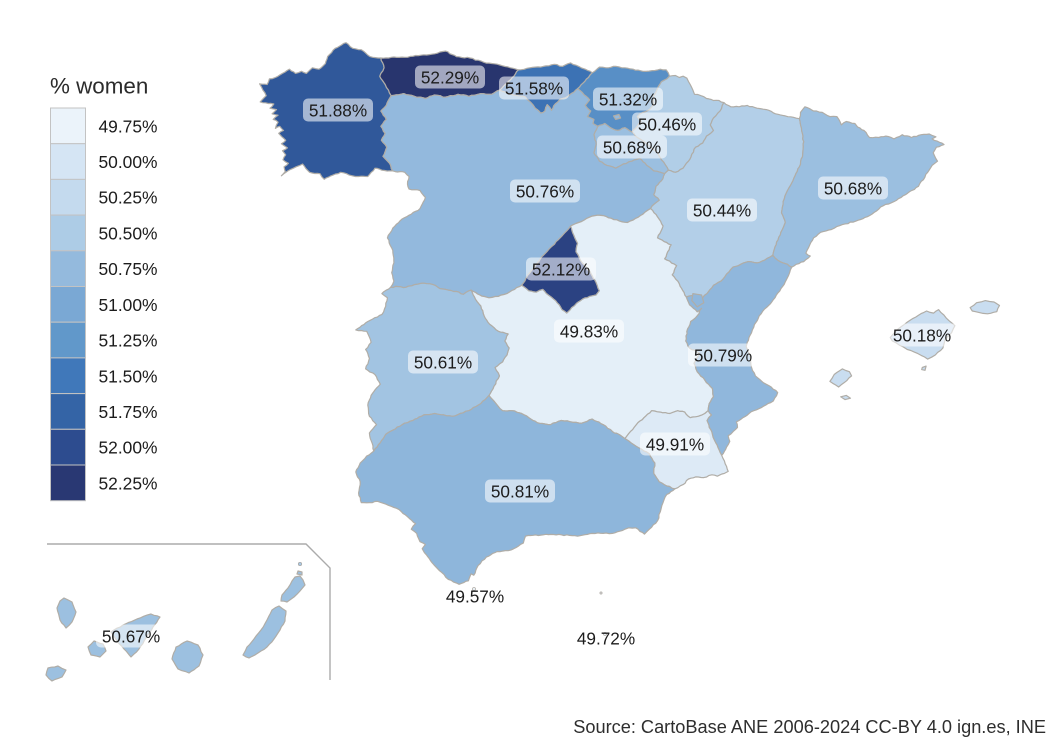 This screenshot has height=755, width=1050. I want to click on svg-text: 51.32%, so click(628, 100).